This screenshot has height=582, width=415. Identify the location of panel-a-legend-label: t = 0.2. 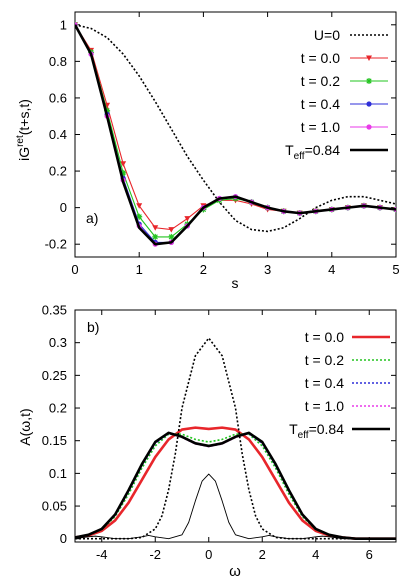
(321, 81).